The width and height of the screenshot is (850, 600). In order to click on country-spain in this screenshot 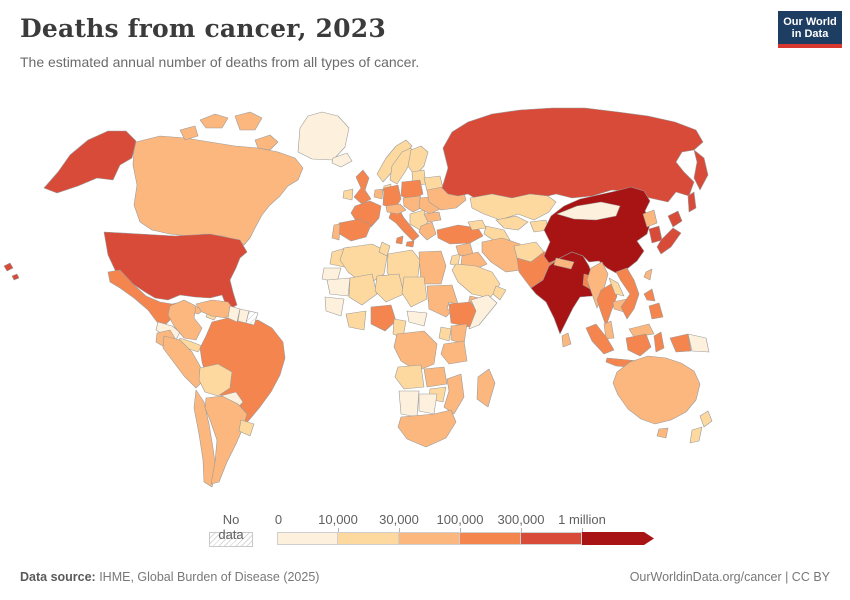, I will do `click(354, 230)`.